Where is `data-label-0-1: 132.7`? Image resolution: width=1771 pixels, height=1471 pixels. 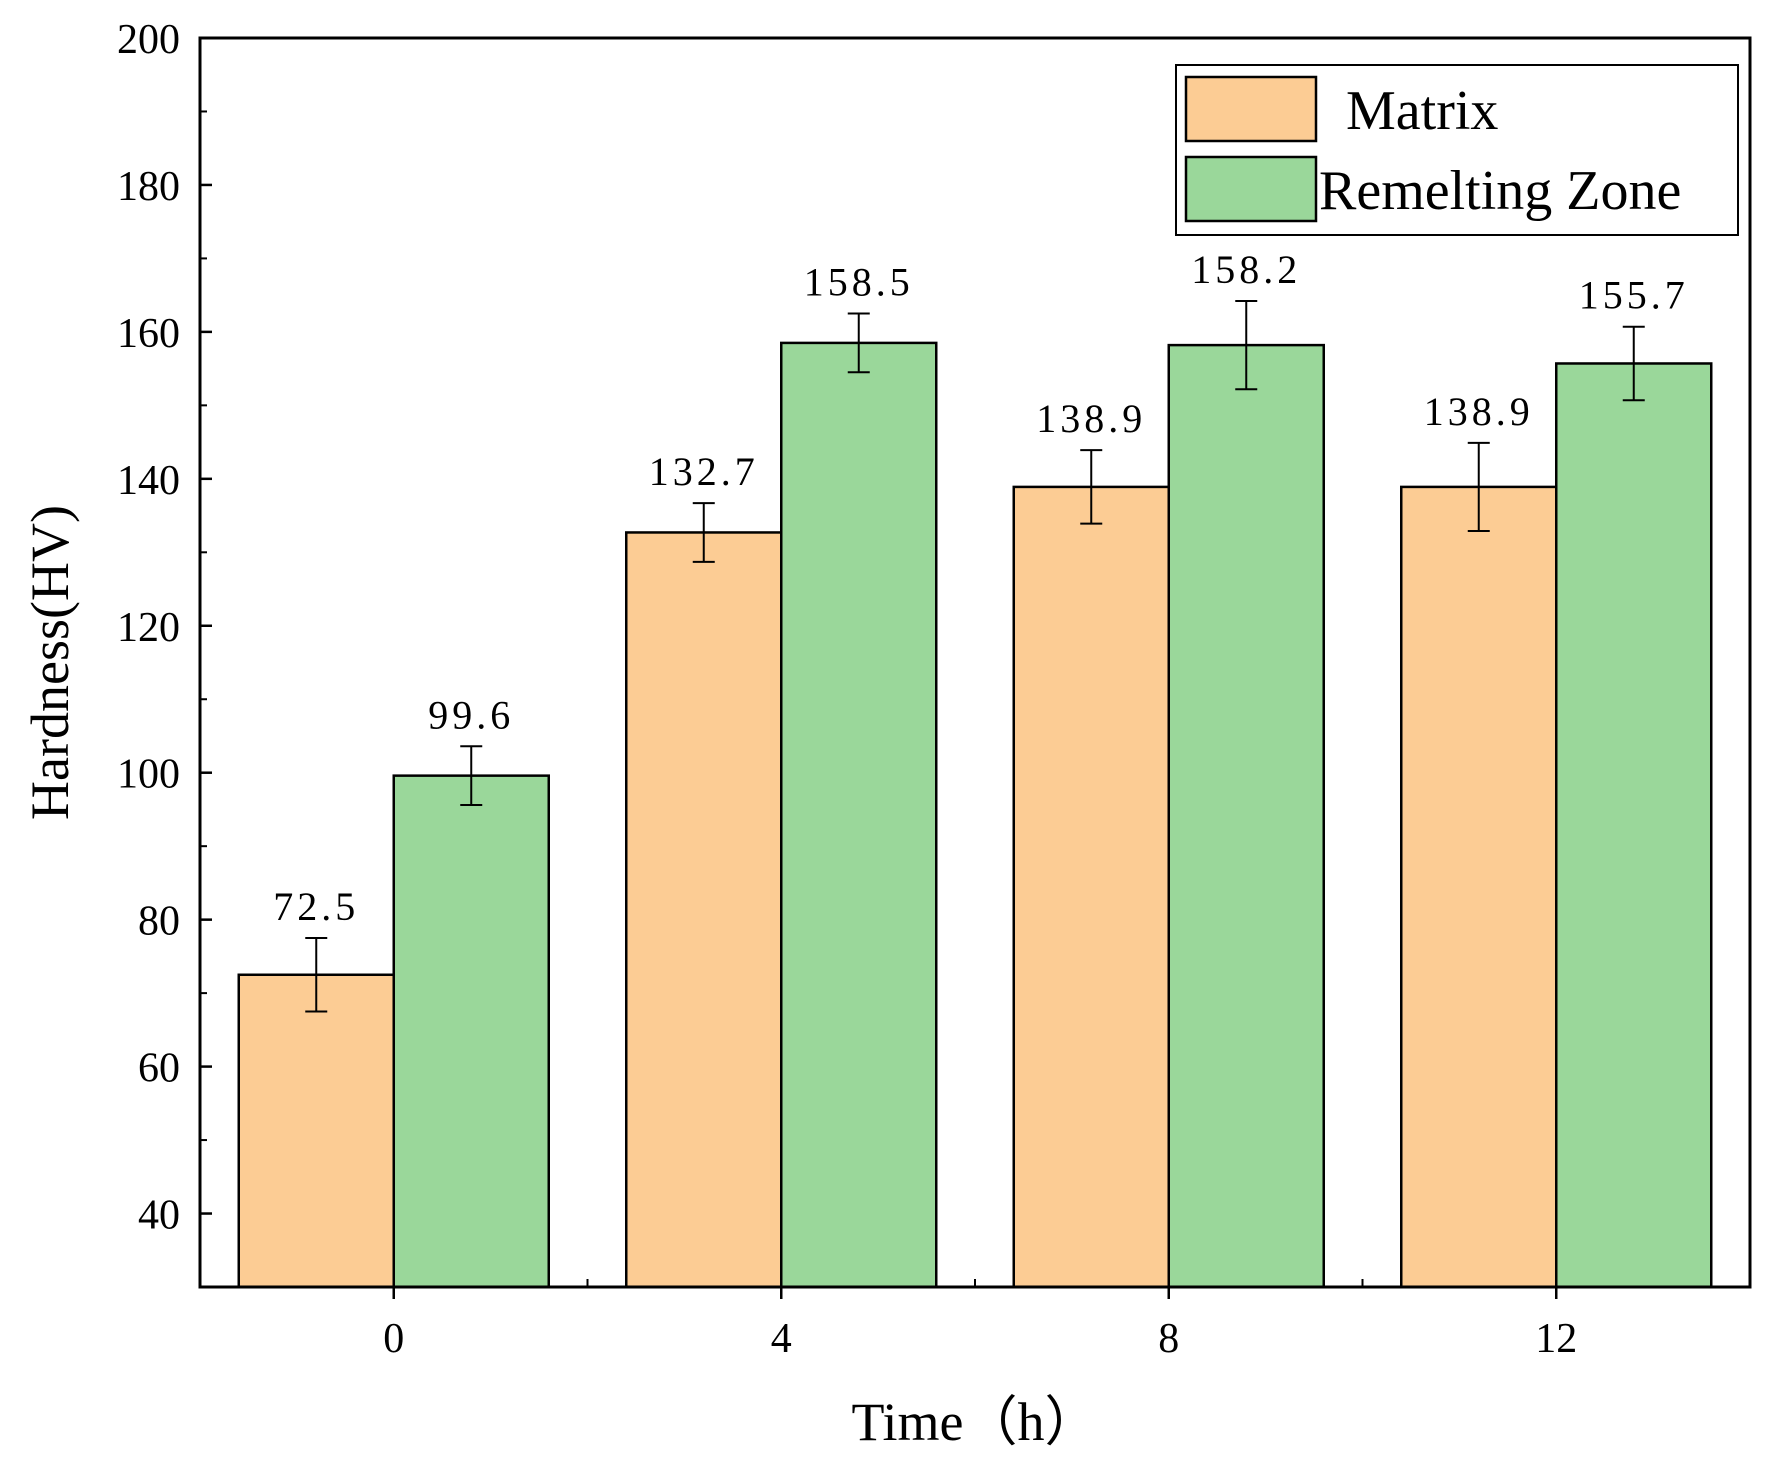 data-label-0-1: 132.7 is located at coordinates (704, 471).